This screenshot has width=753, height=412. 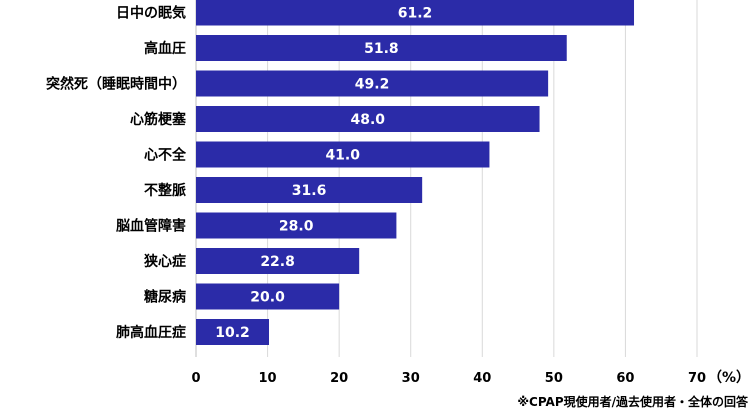 I want to click on x-tick-label: 60, so click(x=625, y=378).